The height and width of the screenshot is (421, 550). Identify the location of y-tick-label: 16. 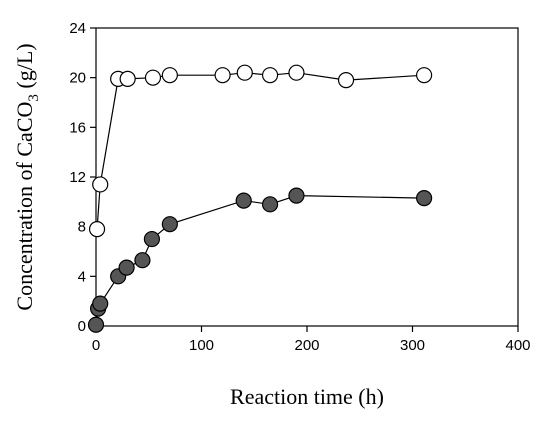
(77, 127).